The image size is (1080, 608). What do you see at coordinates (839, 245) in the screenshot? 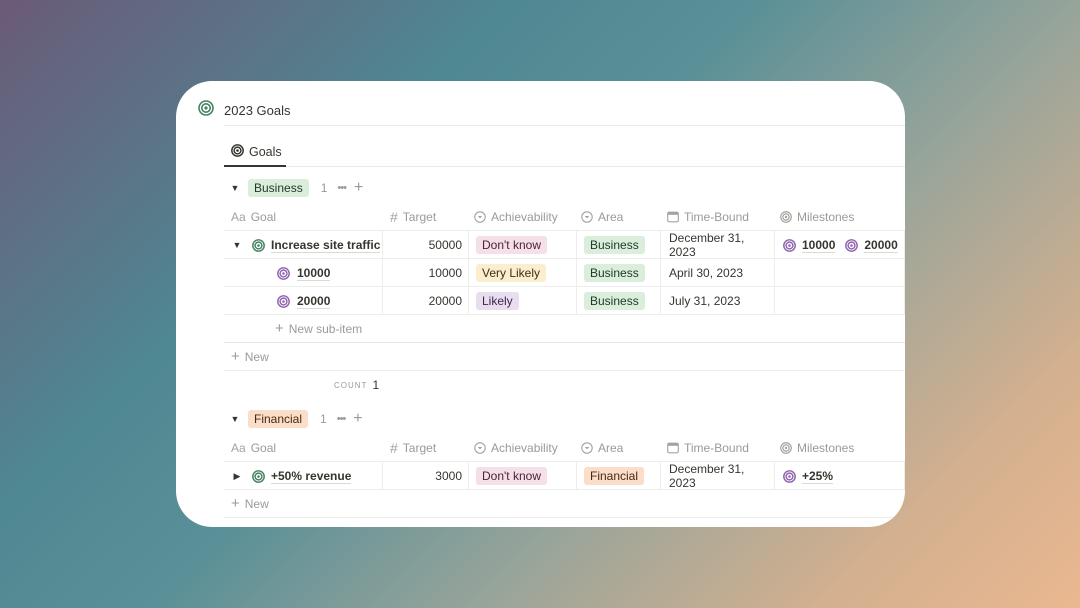
I see `milestones-cell: 10000 20000` at bounding box center [839, 245].